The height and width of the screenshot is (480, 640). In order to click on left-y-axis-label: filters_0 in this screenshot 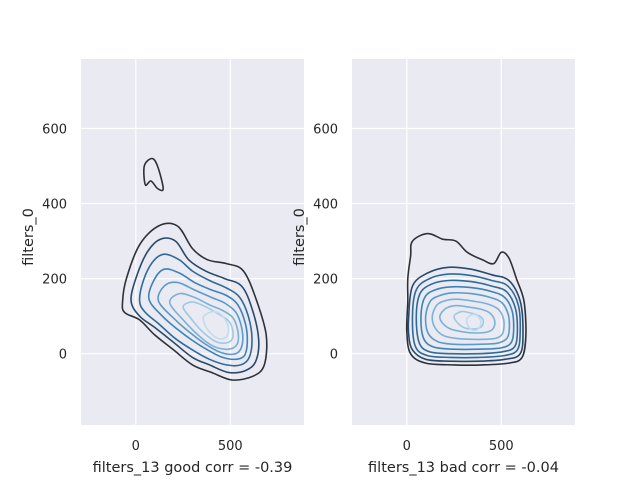, I will do `click(29, 237)`.